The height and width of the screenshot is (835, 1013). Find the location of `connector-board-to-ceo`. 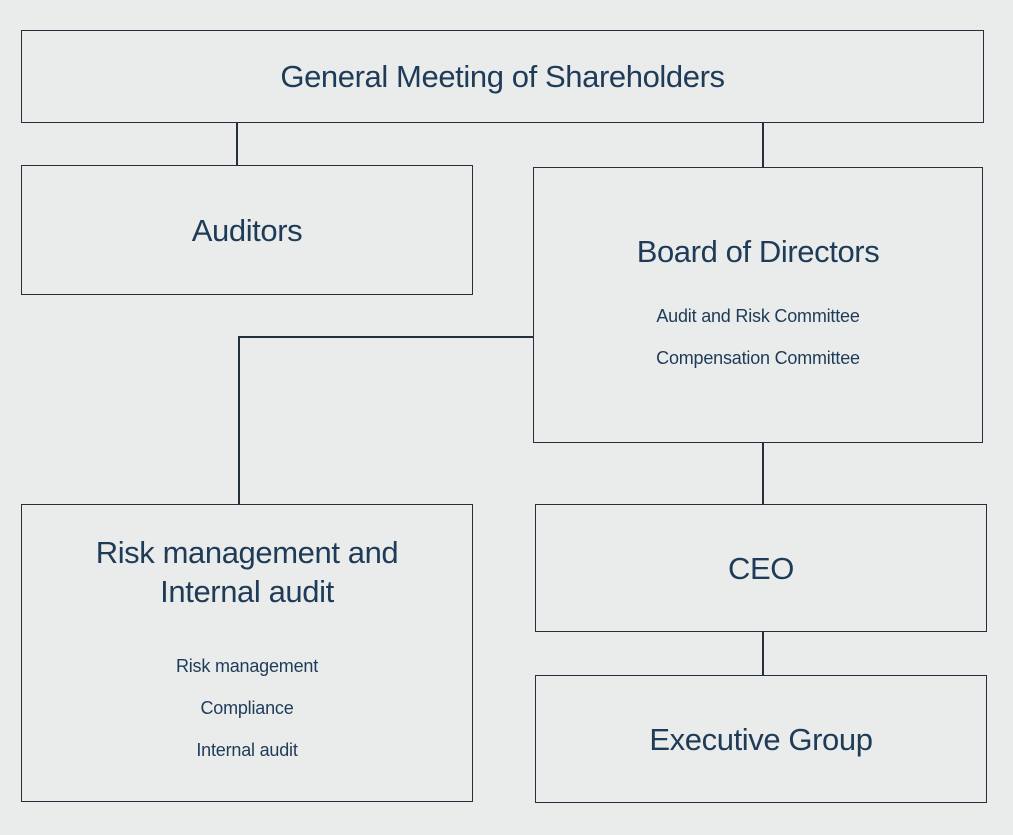

connector-board-to-ceo is located at coordinates (763, 473).